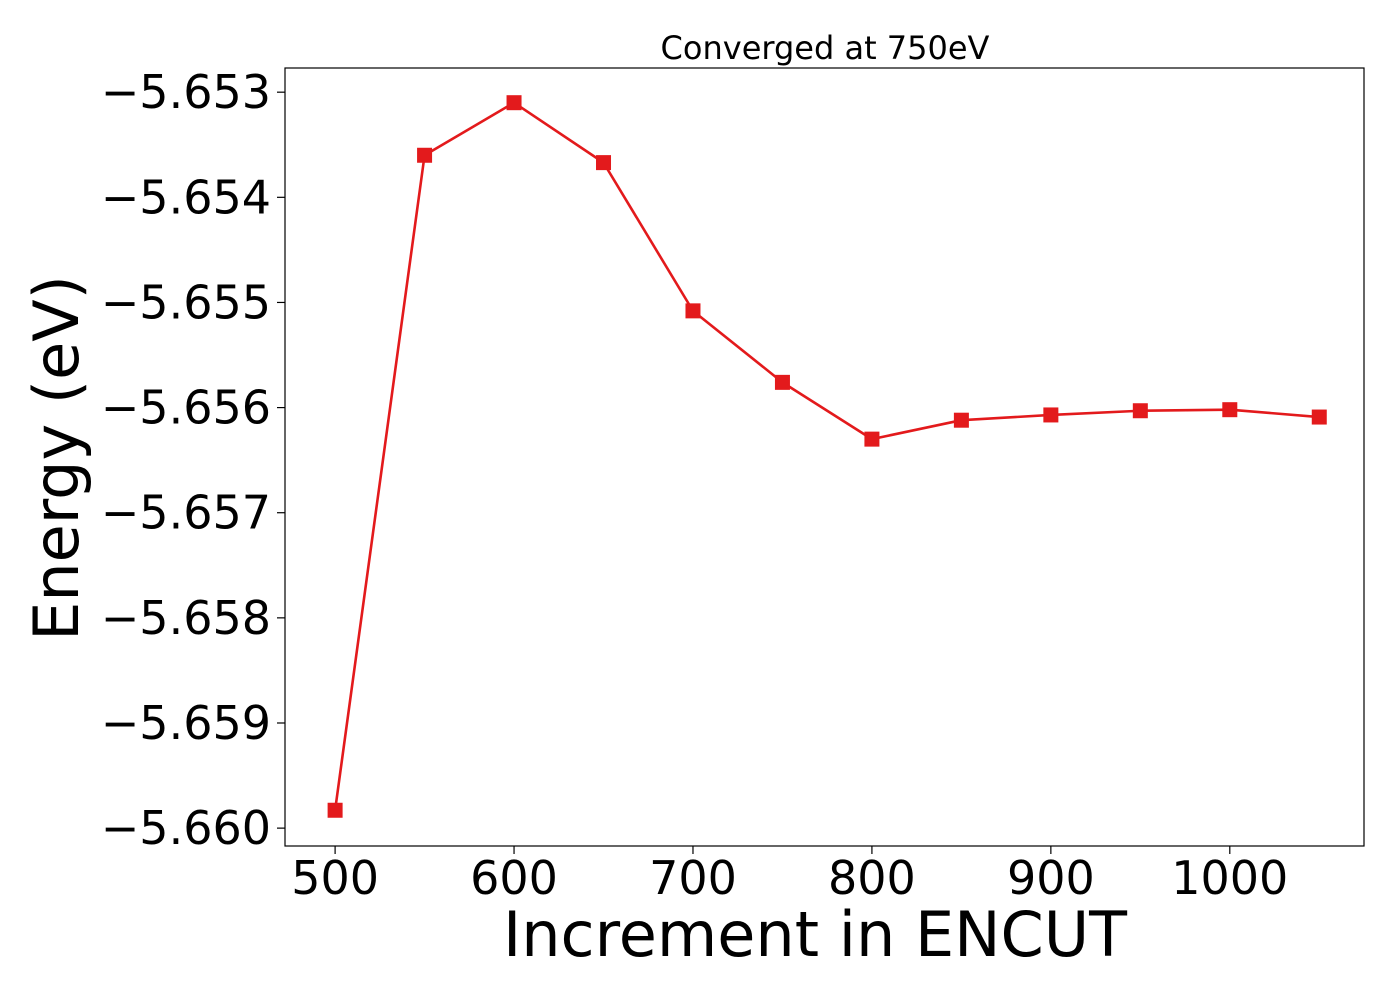  What do you see at coordinates (514, 878) in the screenshot?
I see `x-tick-label: 600` at bounding box center [514, 878].